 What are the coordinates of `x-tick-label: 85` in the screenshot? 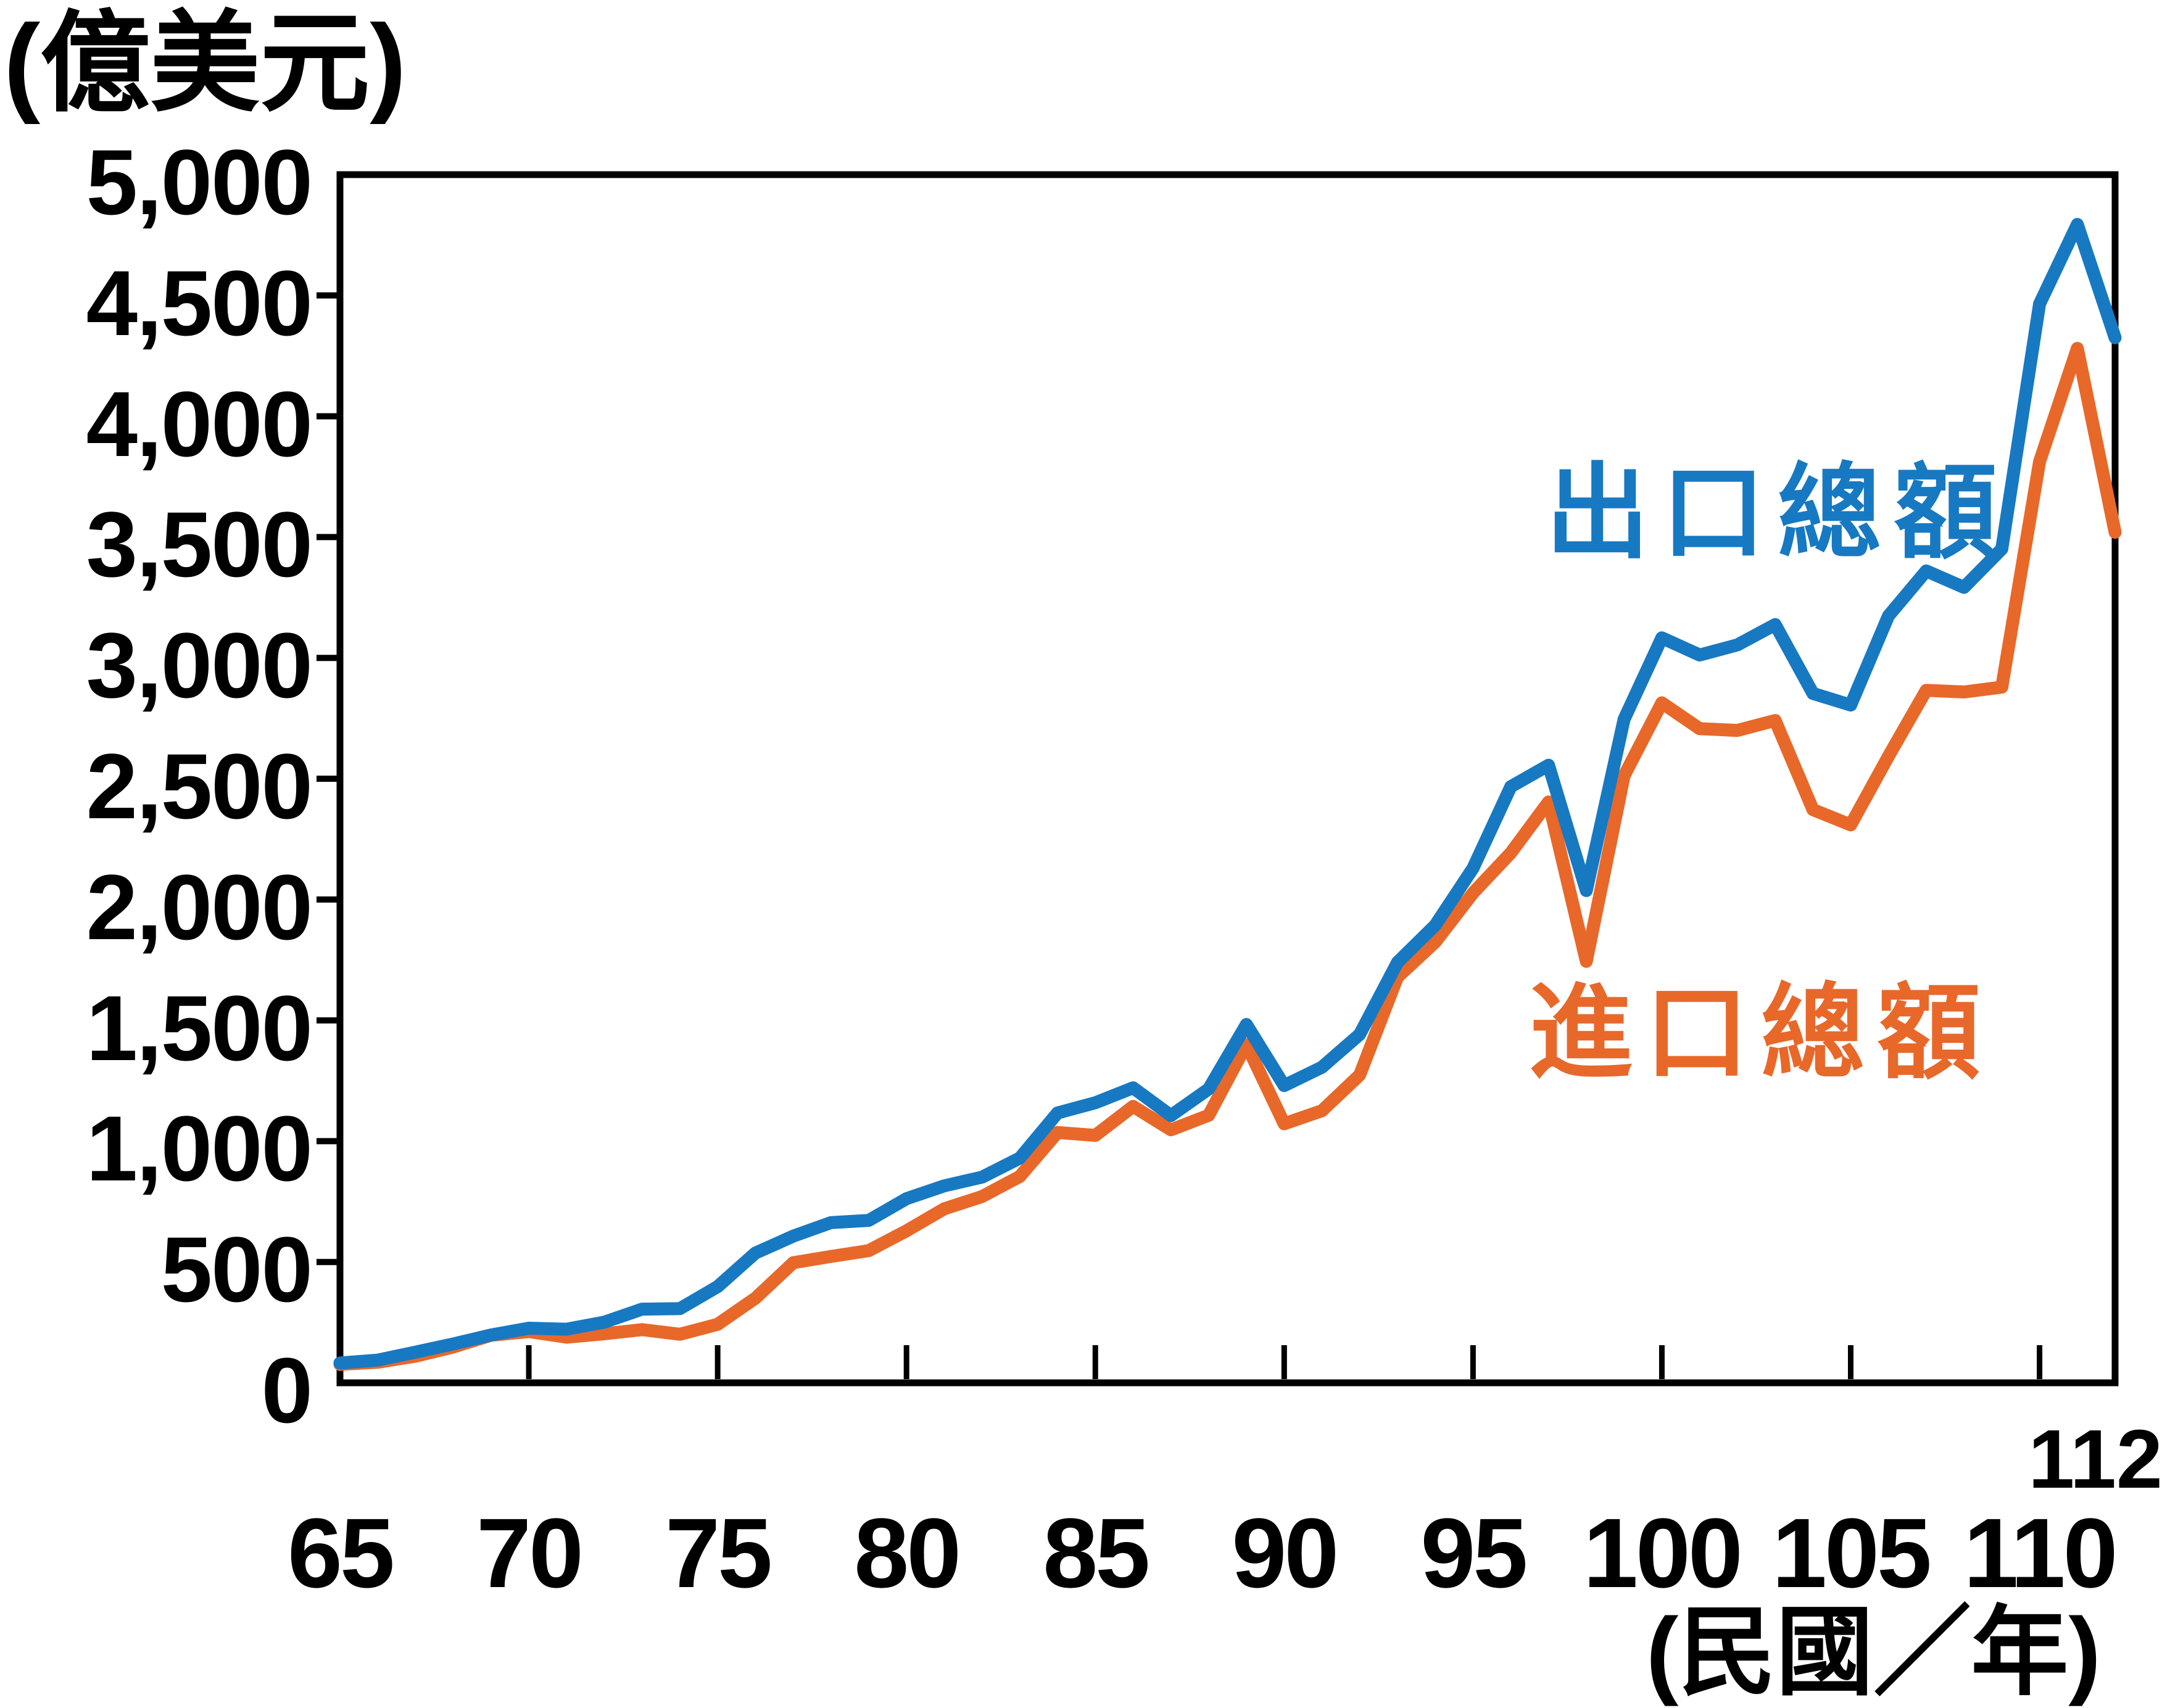 It's located at (1096, 1553).